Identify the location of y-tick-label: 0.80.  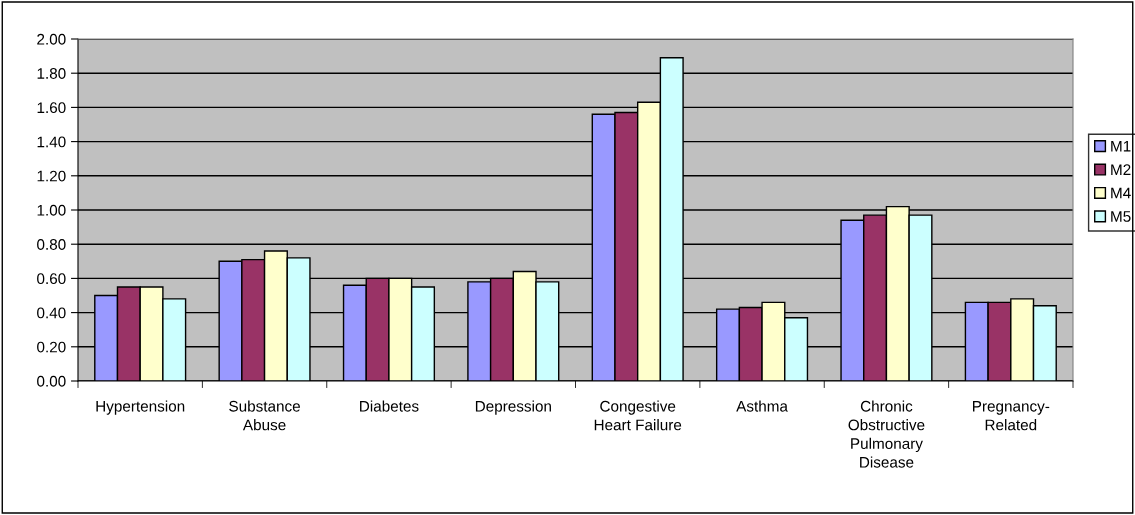
(51, 244).